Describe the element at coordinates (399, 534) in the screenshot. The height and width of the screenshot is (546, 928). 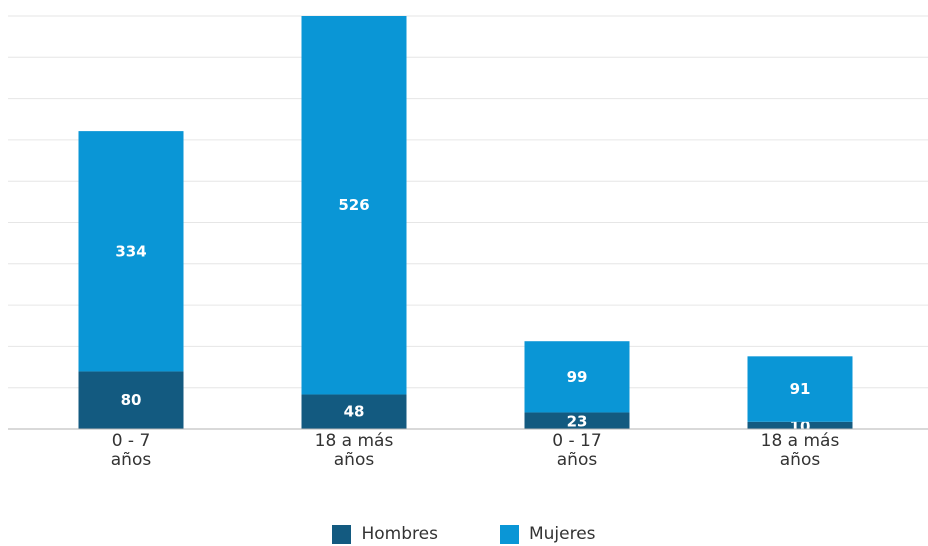
I see `legend-label-hombres: Hombres` at that location.